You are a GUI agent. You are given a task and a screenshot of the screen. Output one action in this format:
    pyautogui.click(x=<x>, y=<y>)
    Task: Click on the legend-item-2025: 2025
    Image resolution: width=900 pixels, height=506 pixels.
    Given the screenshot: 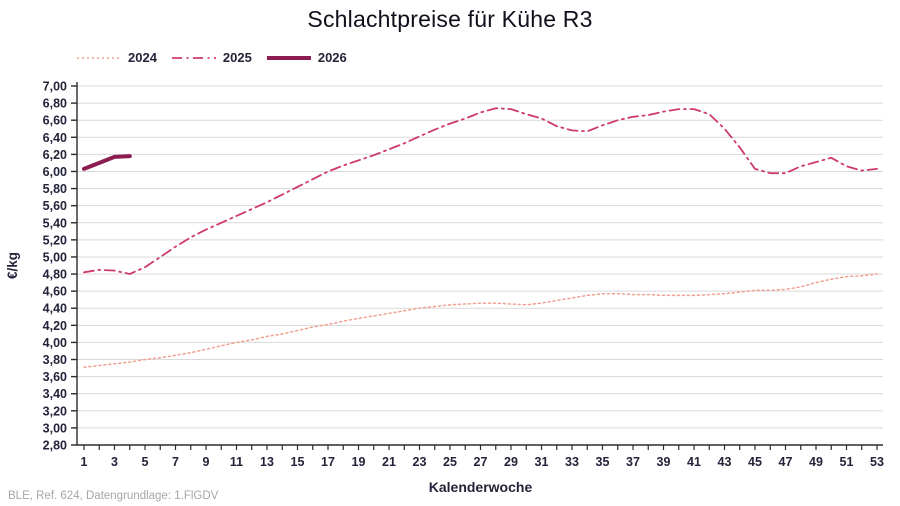 What is the action you would take?
    pyautogui.click(x=211, y=57)
    